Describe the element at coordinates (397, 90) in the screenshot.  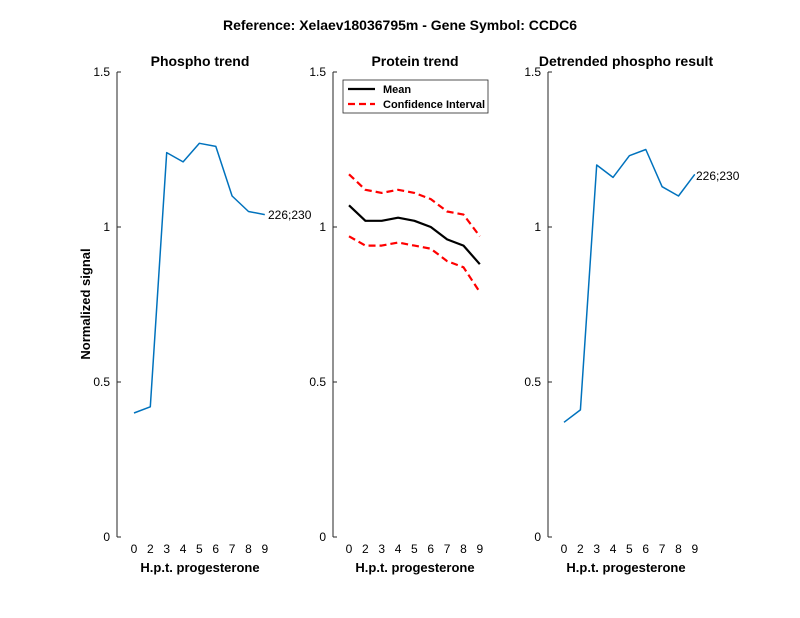
I see `legend-mean-label: Mean` at that location.